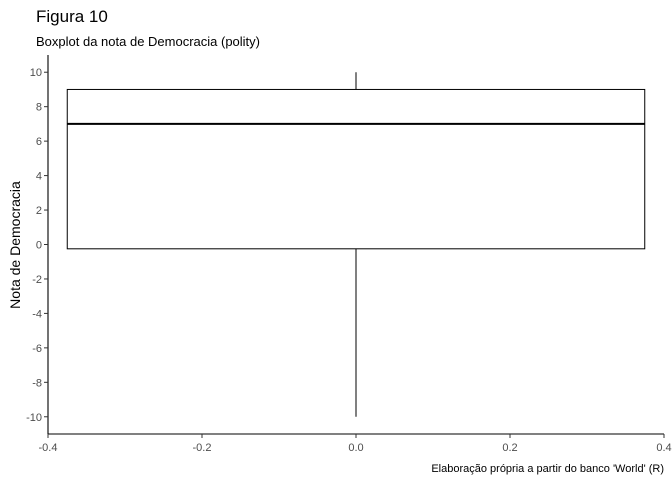 The image size is (672, 480). What do you see at coordinates (37, 314) in the screenshot?
I see `y-tick-label: -4` at bounding box center [37, 314].